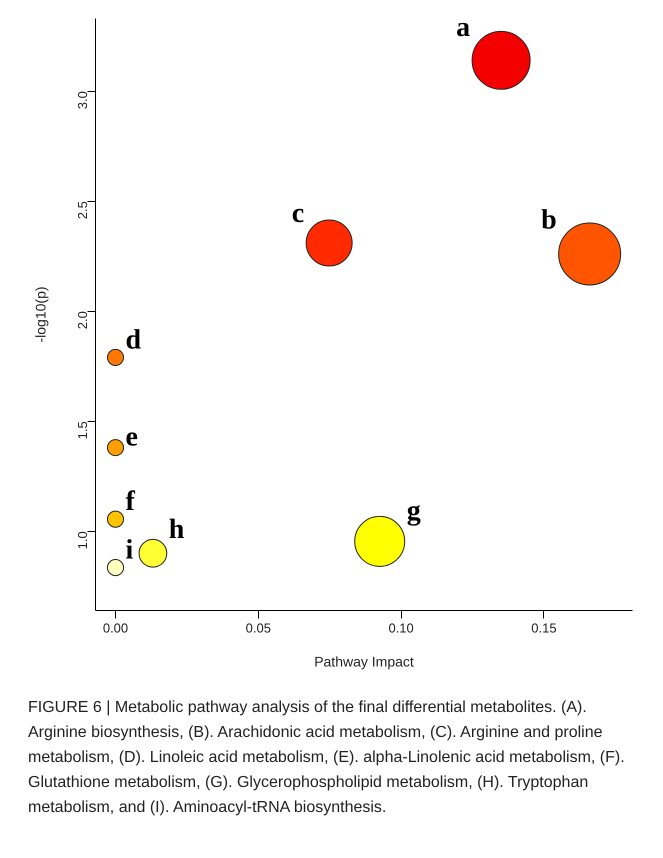 Image resolution: width=663 pixels, height=858 pixels. What do you see at coordinates (327, 758) in the screenshot?
I see `caption: FIGURE 6 | Metabolic pathway analysis of the final differential metabolites. (A). Arginine biosynthesis, (B). Arachidonic acid metabolism, (C). Arginine and proline metabolism, (D). Linoleic acid metabolism, (E). alpha-Linolenic acid metabolism, (F). Glutathione metabolism, (G). Glycerophospholipid metabolism, (H). Tryptophan metabolism, and (I). Aminoacyl-tRNA biosynthesis.` at bounding box center [327, 758].